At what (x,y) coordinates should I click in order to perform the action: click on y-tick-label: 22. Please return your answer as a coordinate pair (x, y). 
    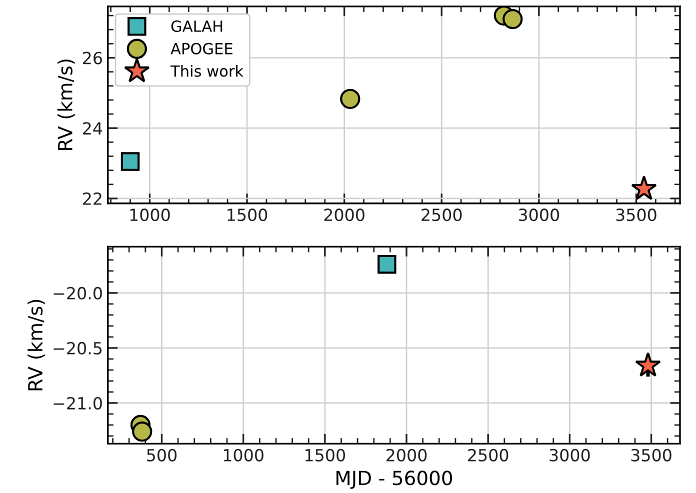
    Looking at the image, I should click on (92, 198).